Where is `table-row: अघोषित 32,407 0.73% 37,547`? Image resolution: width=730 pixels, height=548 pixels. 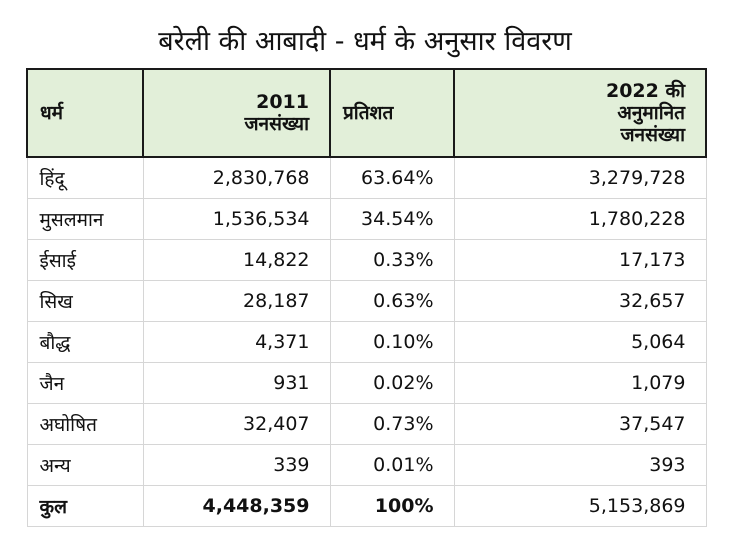 table-row: अघोषित 32,407 0.73% 37,547 is located at coordinates (366, 424).